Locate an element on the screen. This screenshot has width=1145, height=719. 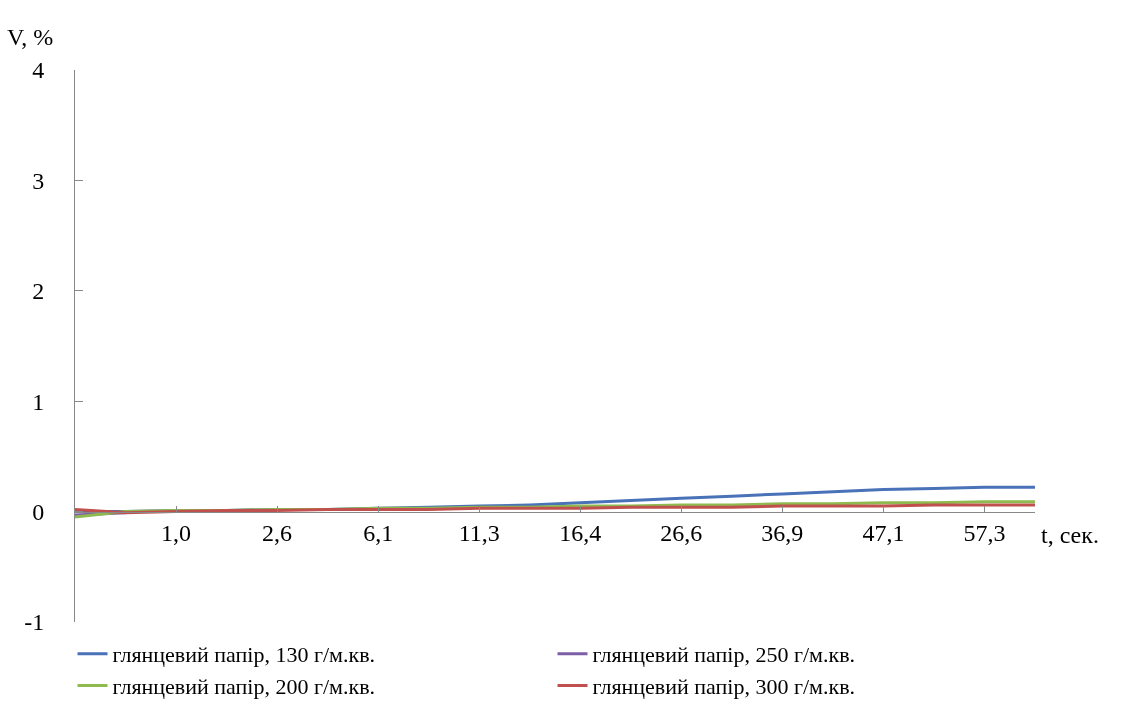
line-series is located at coordinates (555, 509).